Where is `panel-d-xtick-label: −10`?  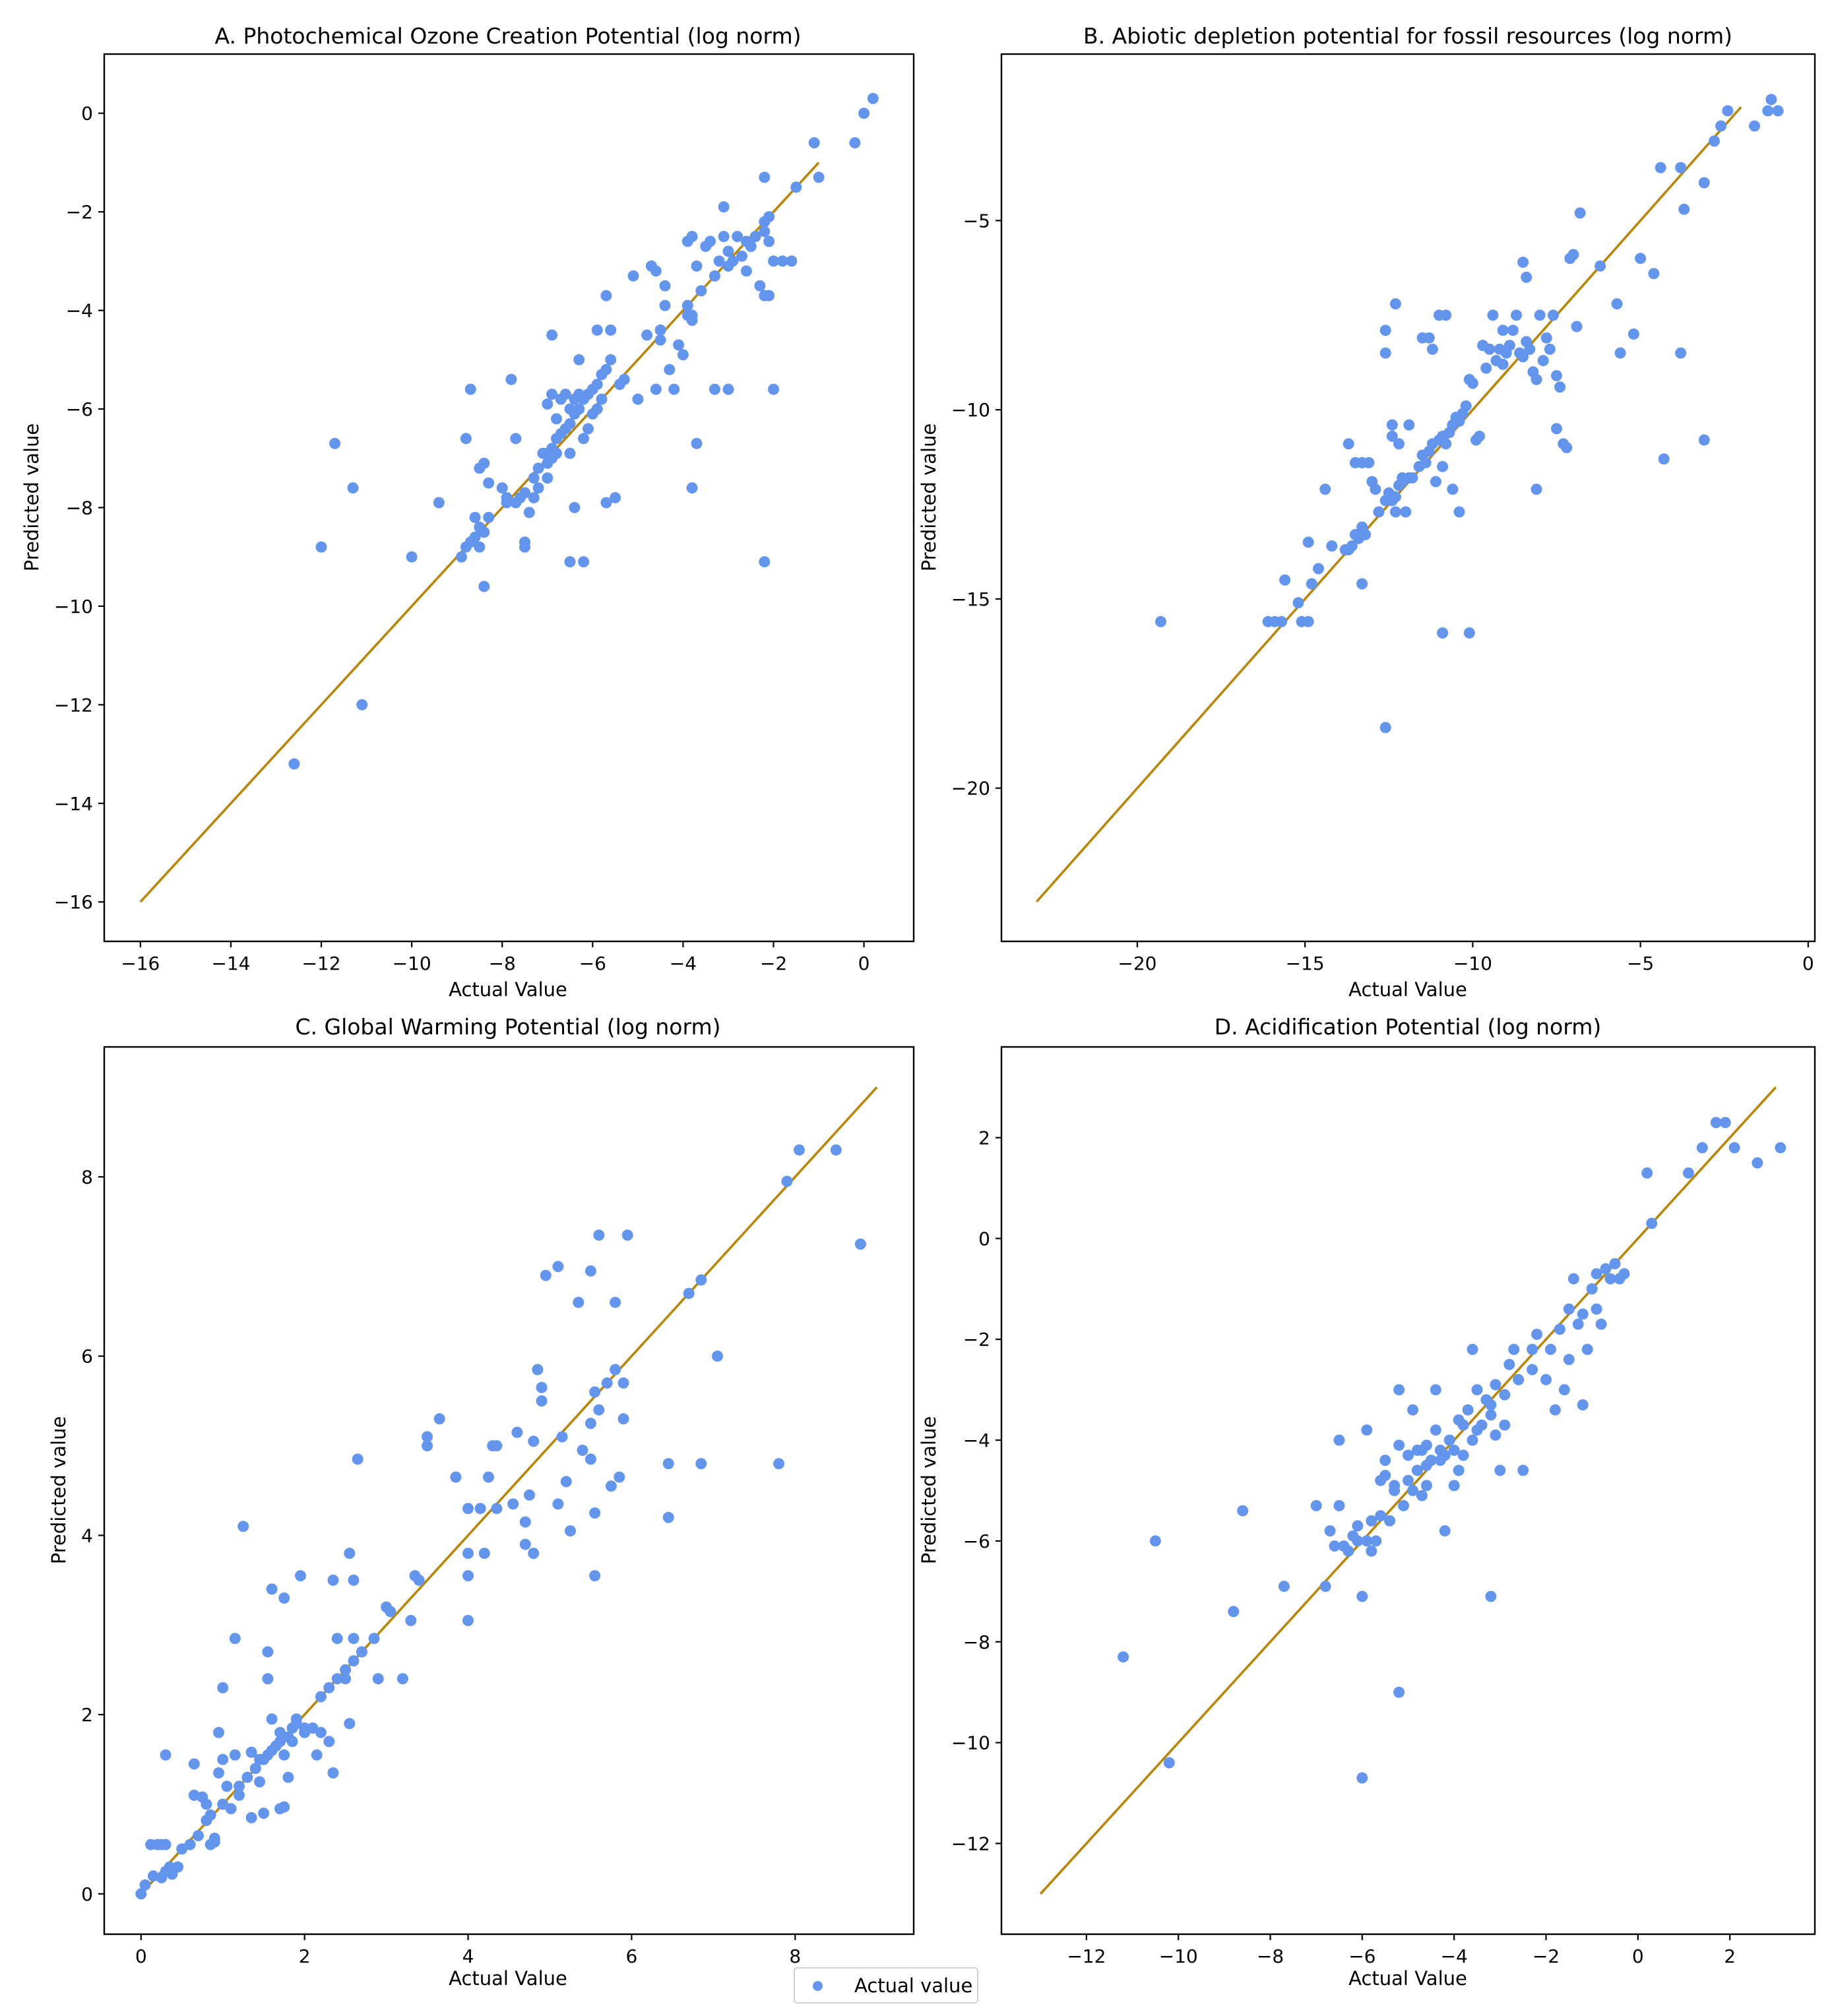 panel-d-xtick-label: −10 is located at coordinates (1178, 1956).